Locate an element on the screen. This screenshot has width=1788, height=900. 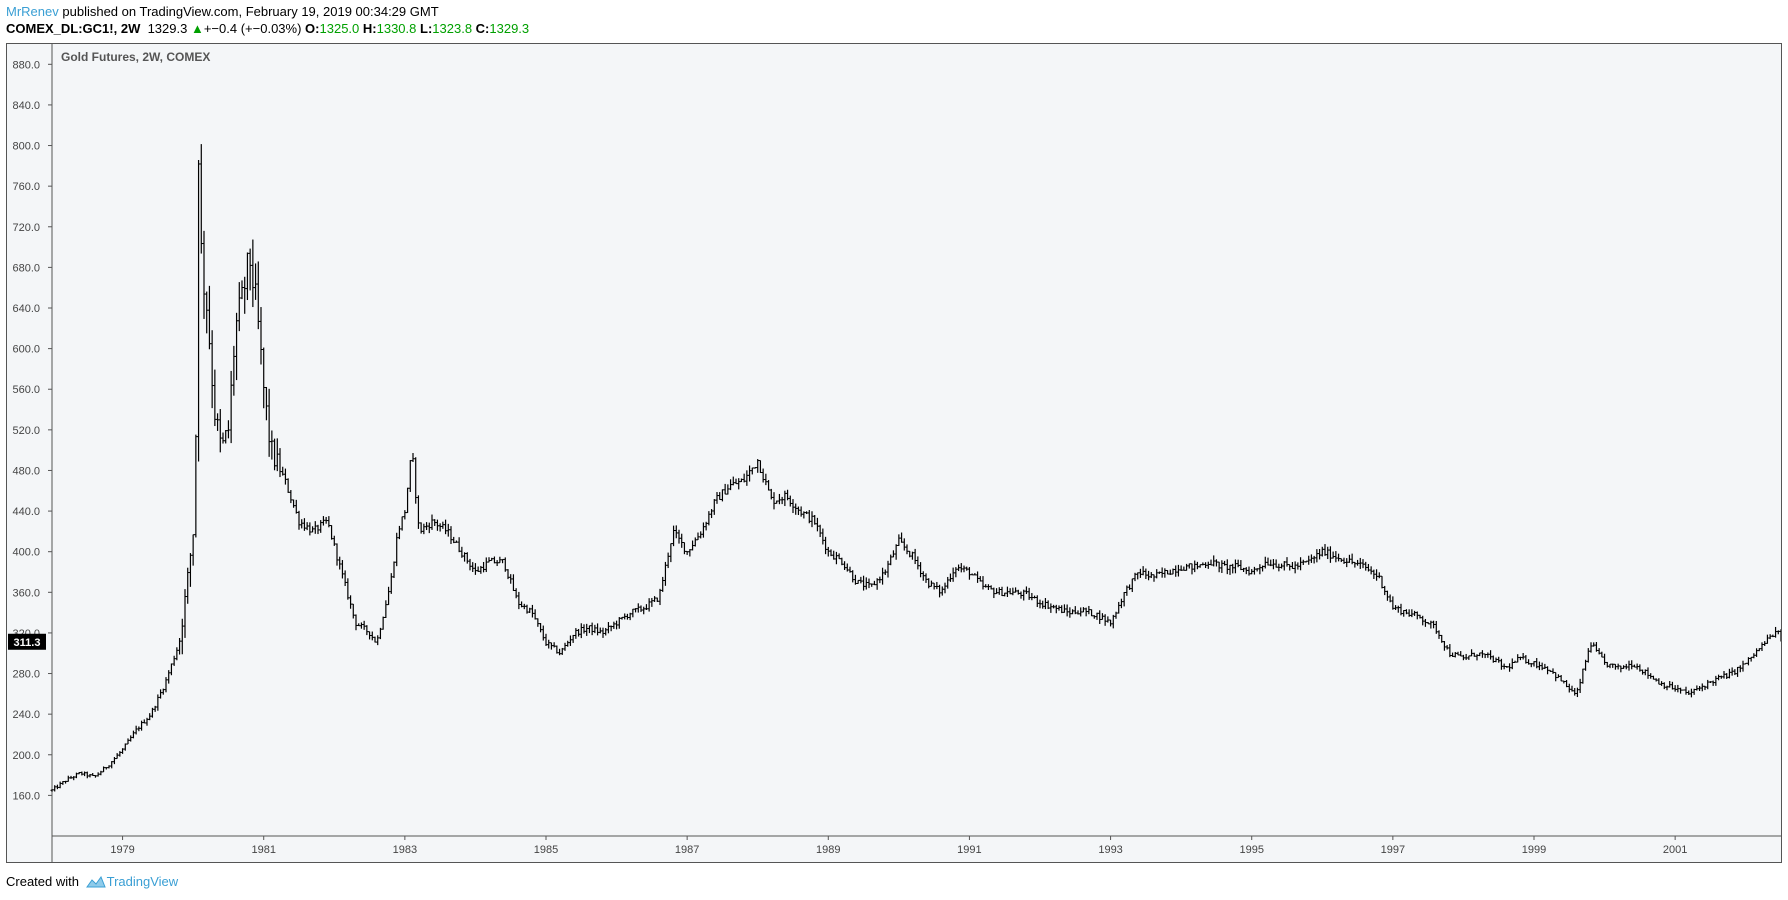
y-tick-label: 440.0 is located at coordinates (26, 512).